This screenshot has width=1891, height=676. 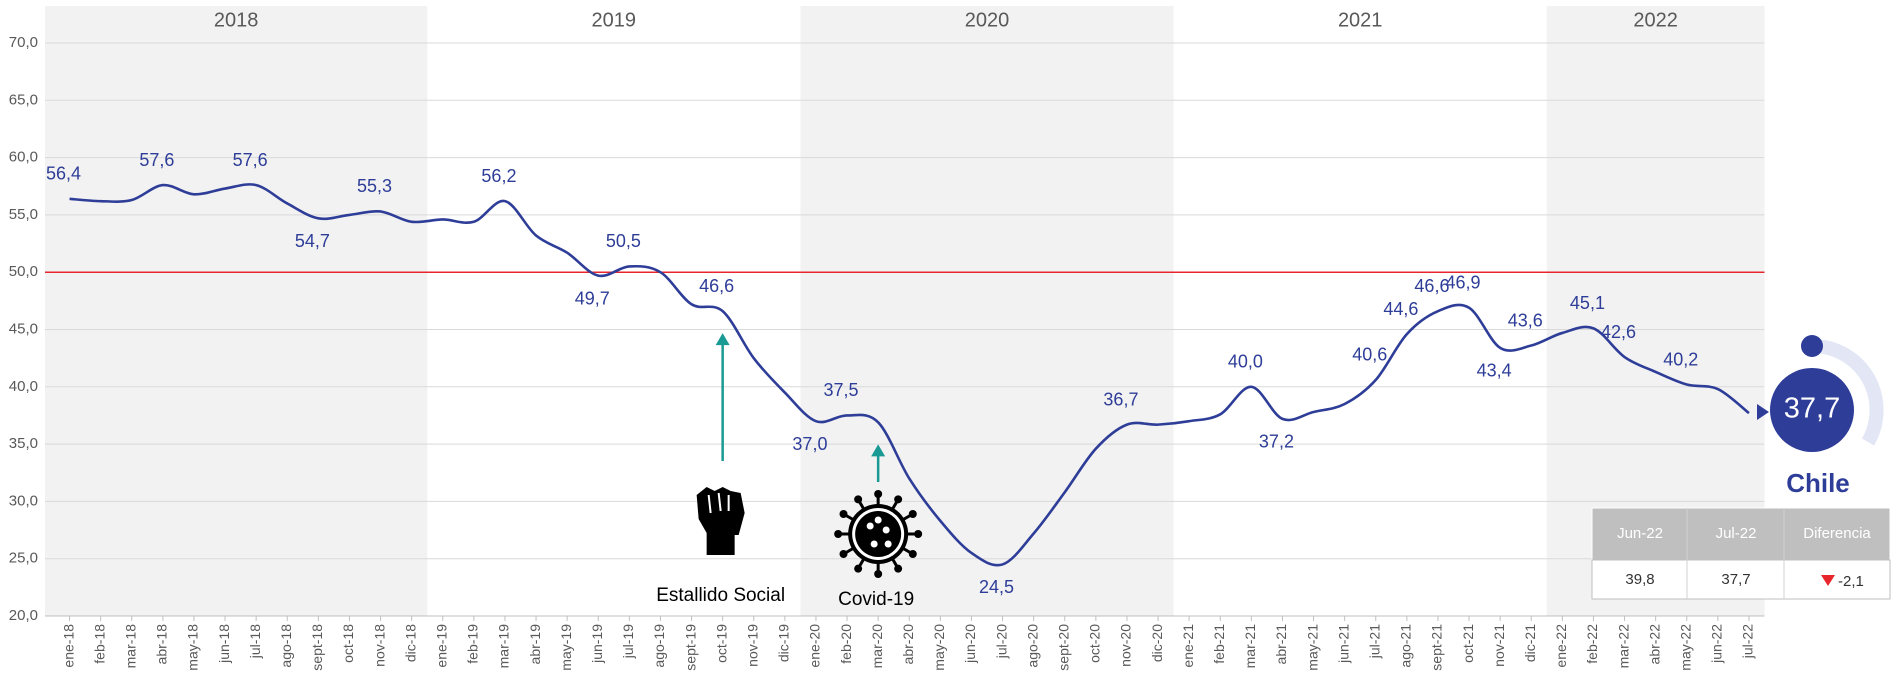 What do you see at coordinates (1120, 399) in the screenshot?
I see `data-label: 36,7` at bounding box center [1120, 399].